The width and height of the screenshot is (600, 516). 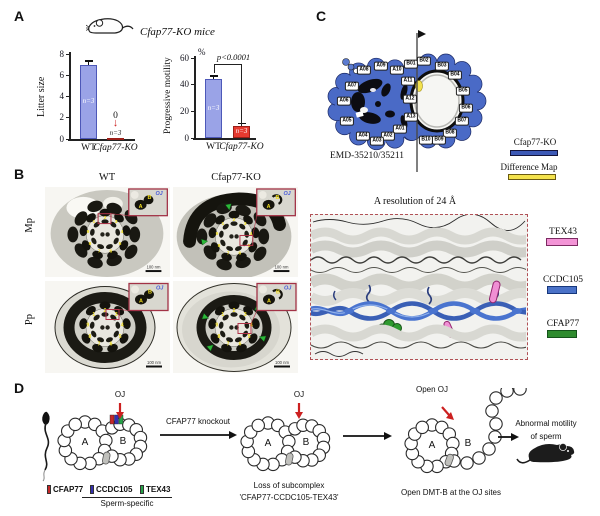 I want to click on sperm-icon, so click(x=46, y=446).